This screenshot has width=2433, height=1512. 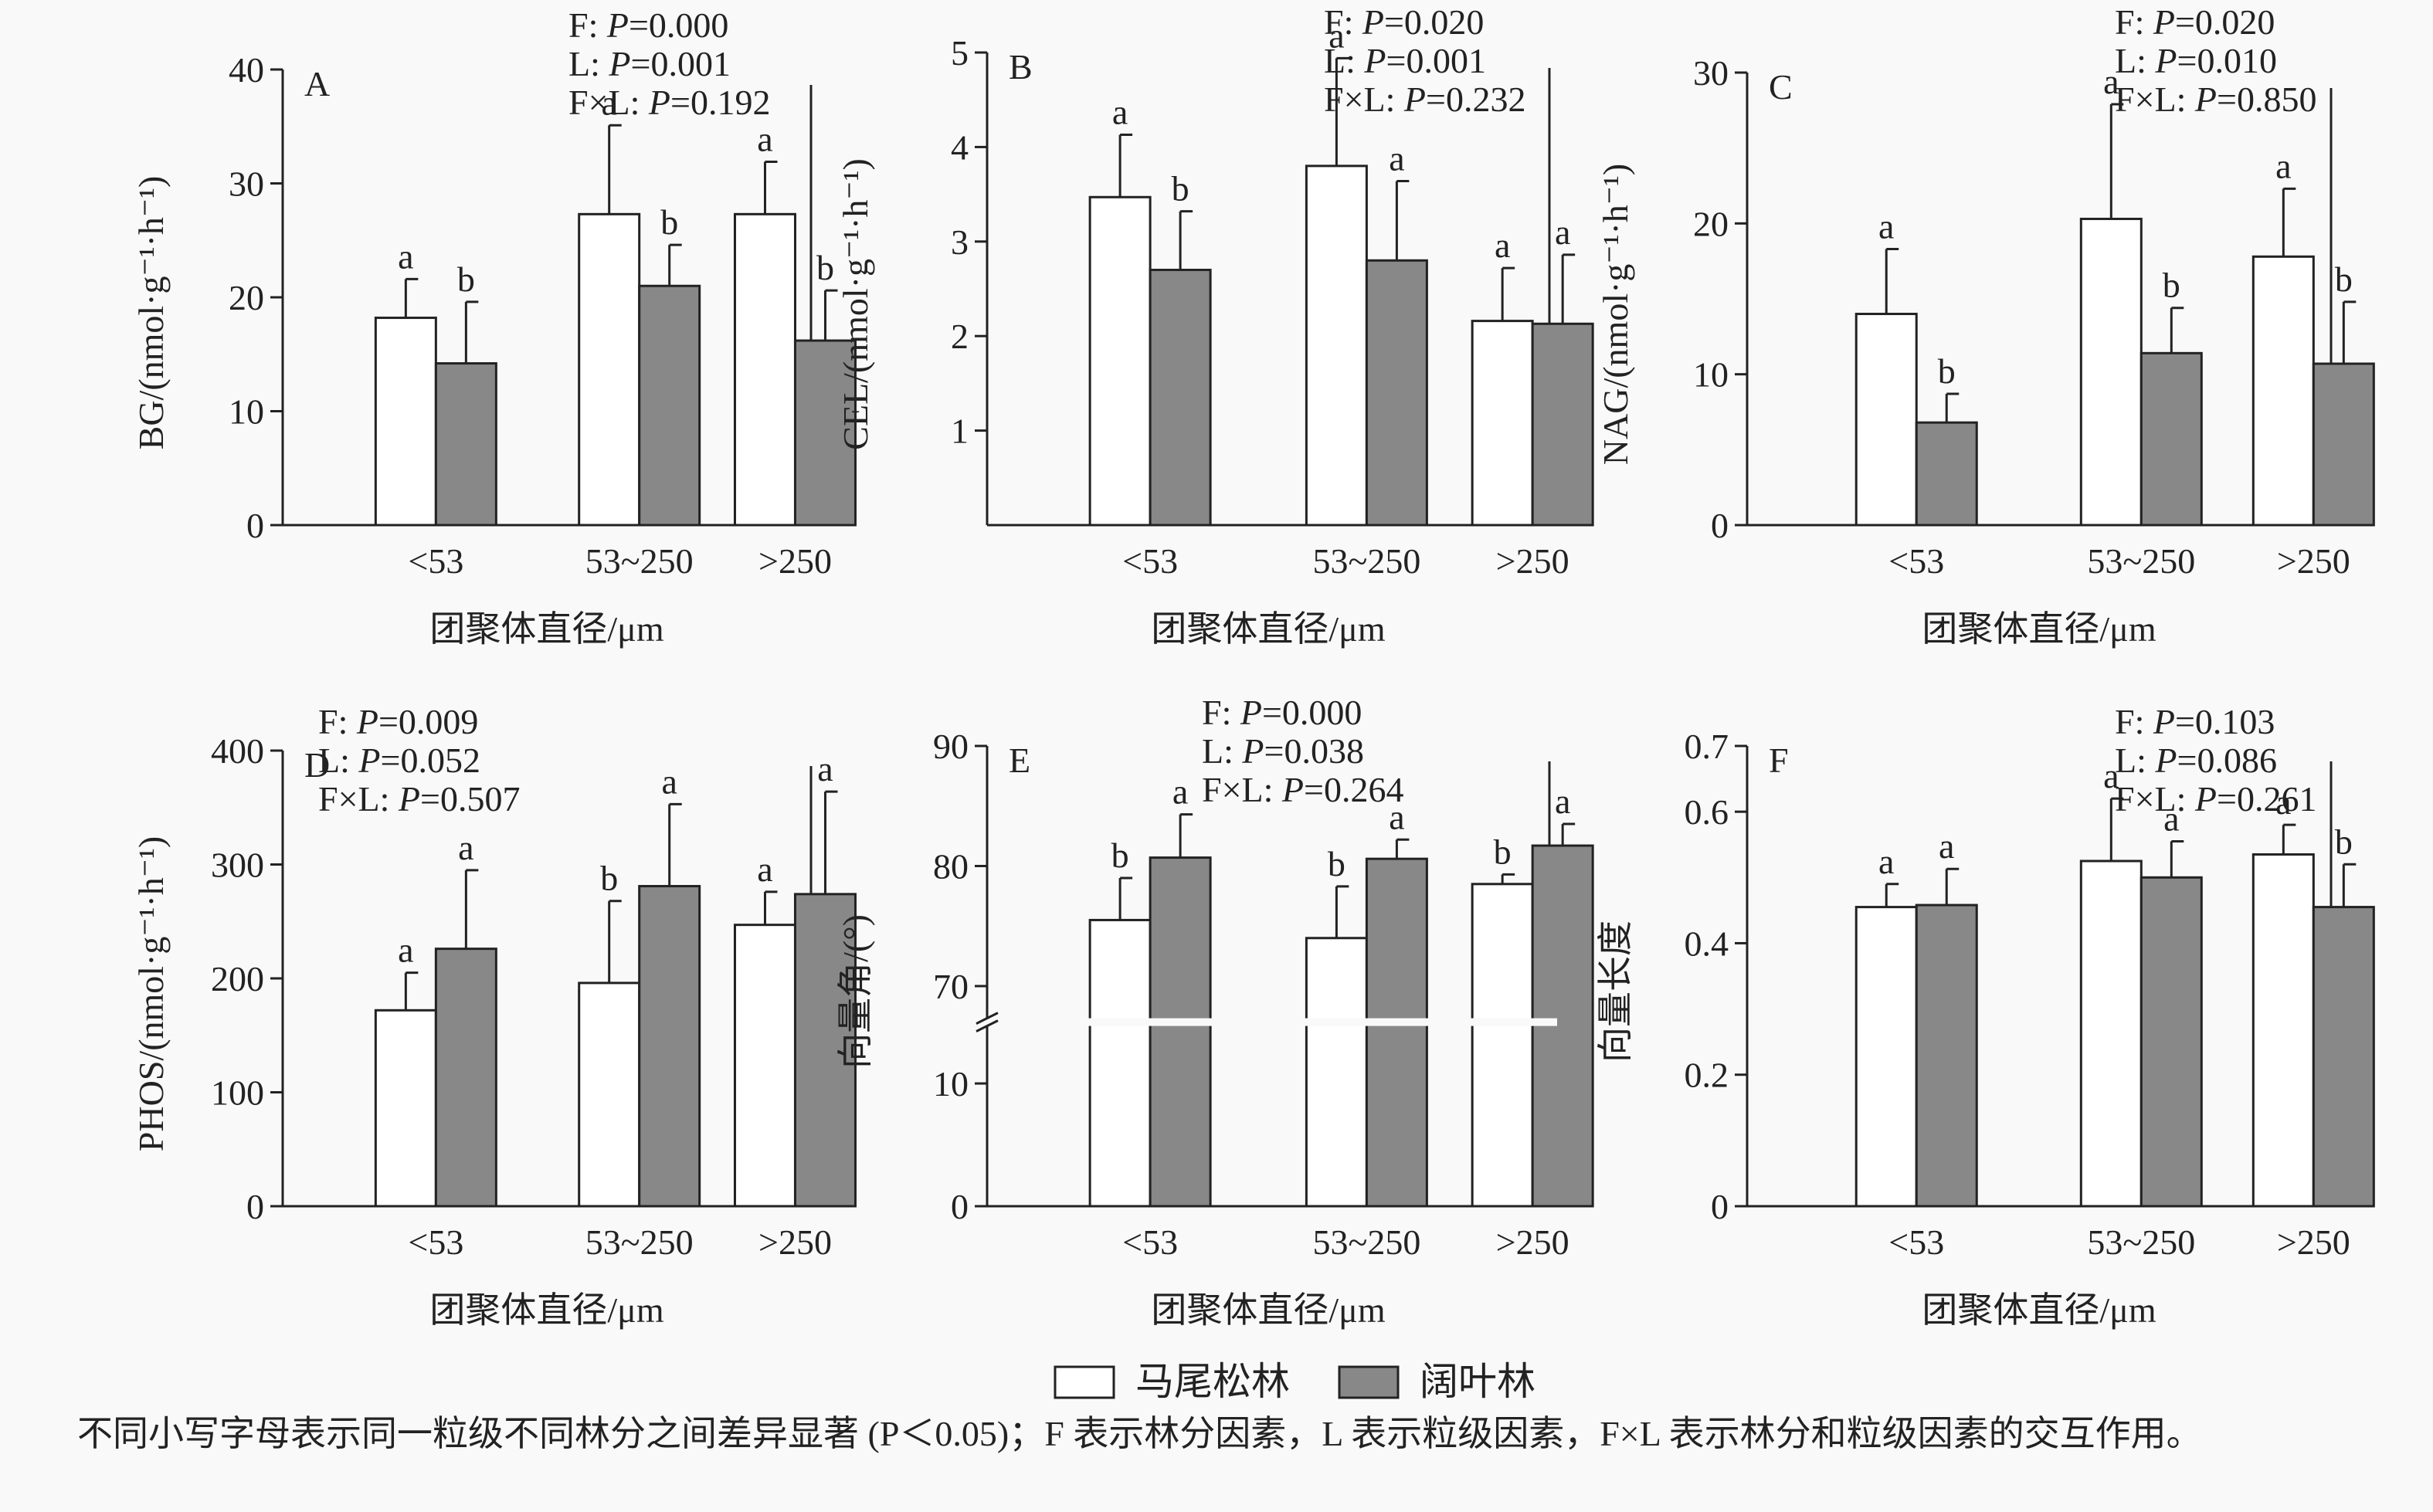 What do you see at coordinates (1707, 943) in the screenshot?
I see `y-tick-label: 0.4` at bounding box center [1707, 943].